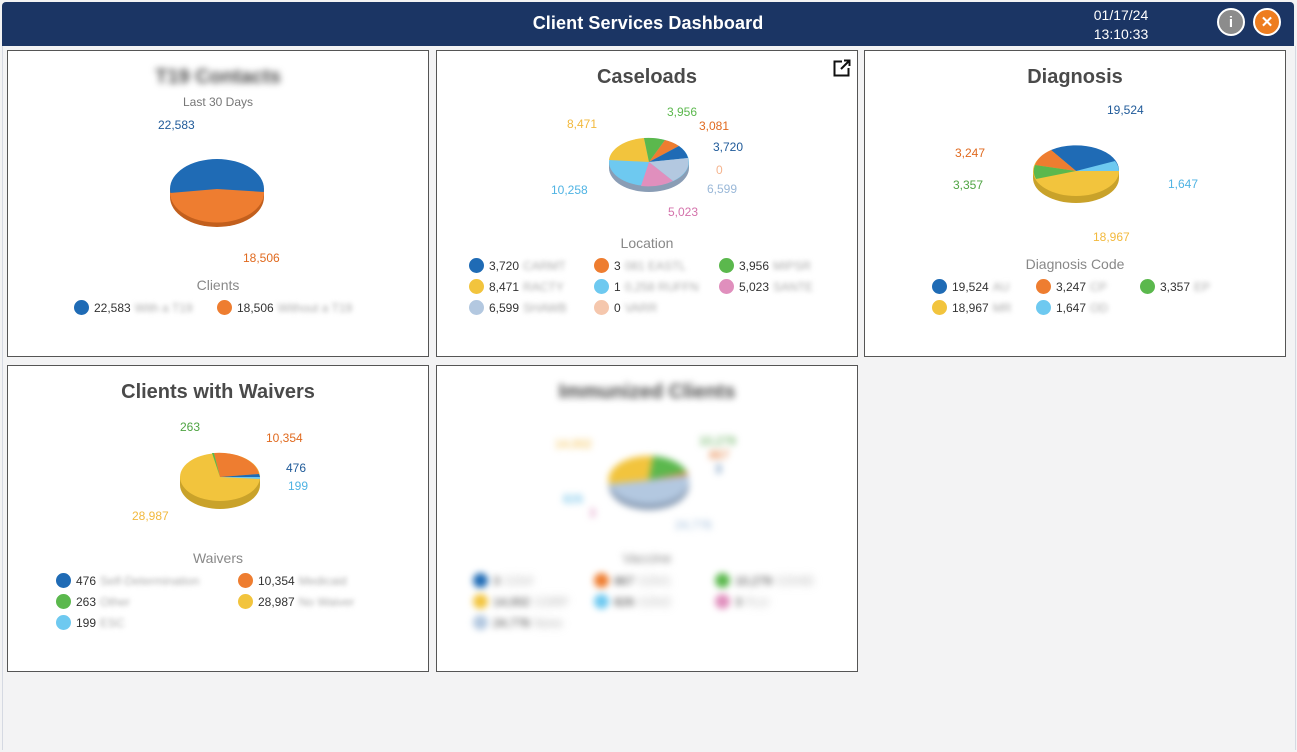  Describe the element at coordinates (717, 441) in the screenshot. I see `data-label: 10,279` at that location.